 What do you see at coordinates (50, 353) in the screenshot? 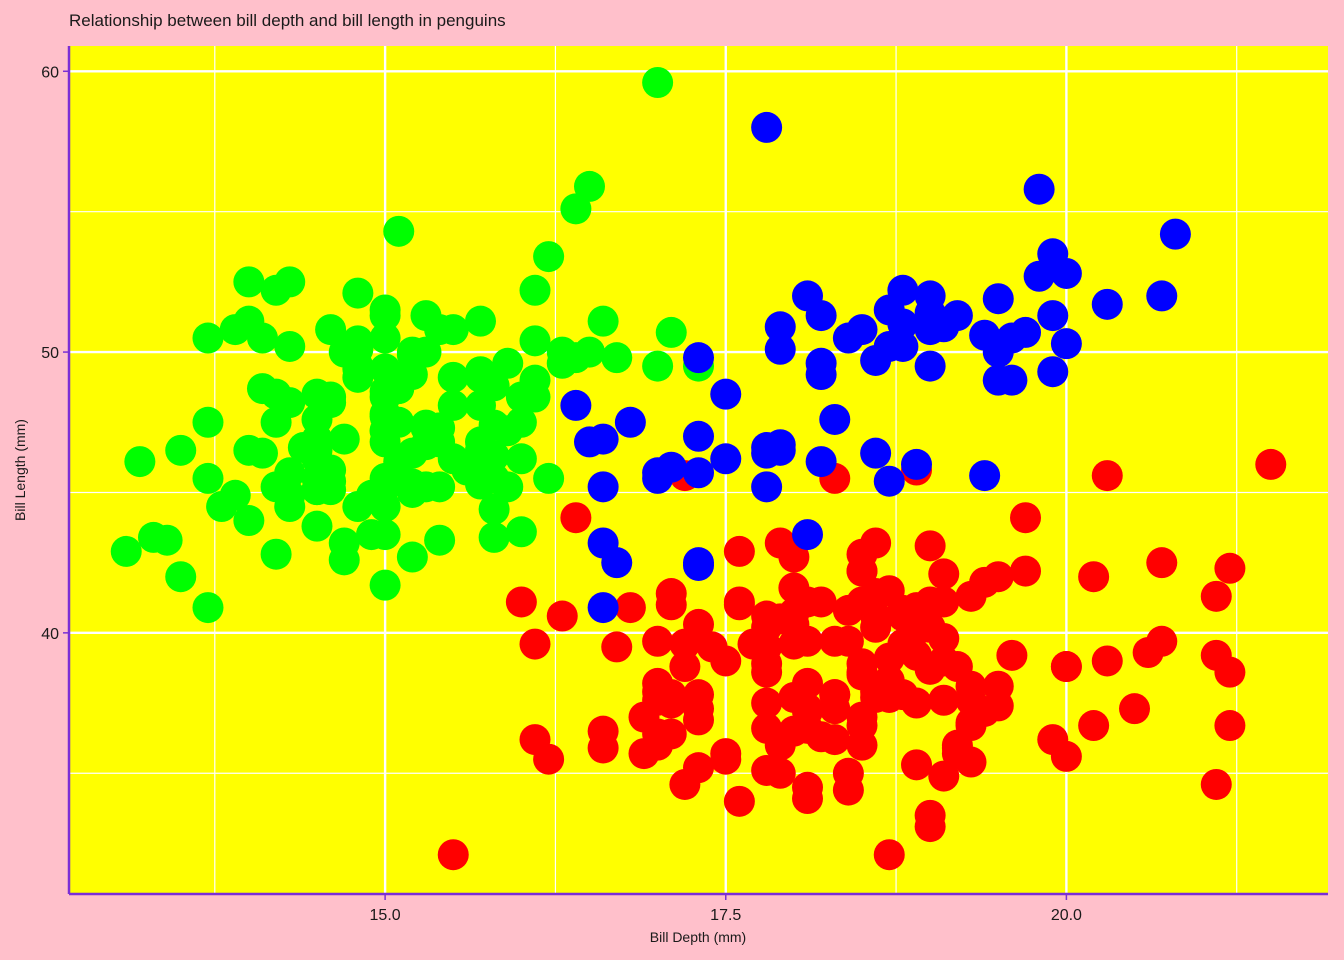
I see `y-tick-label-1: 50` at bounding box center [50, 353].